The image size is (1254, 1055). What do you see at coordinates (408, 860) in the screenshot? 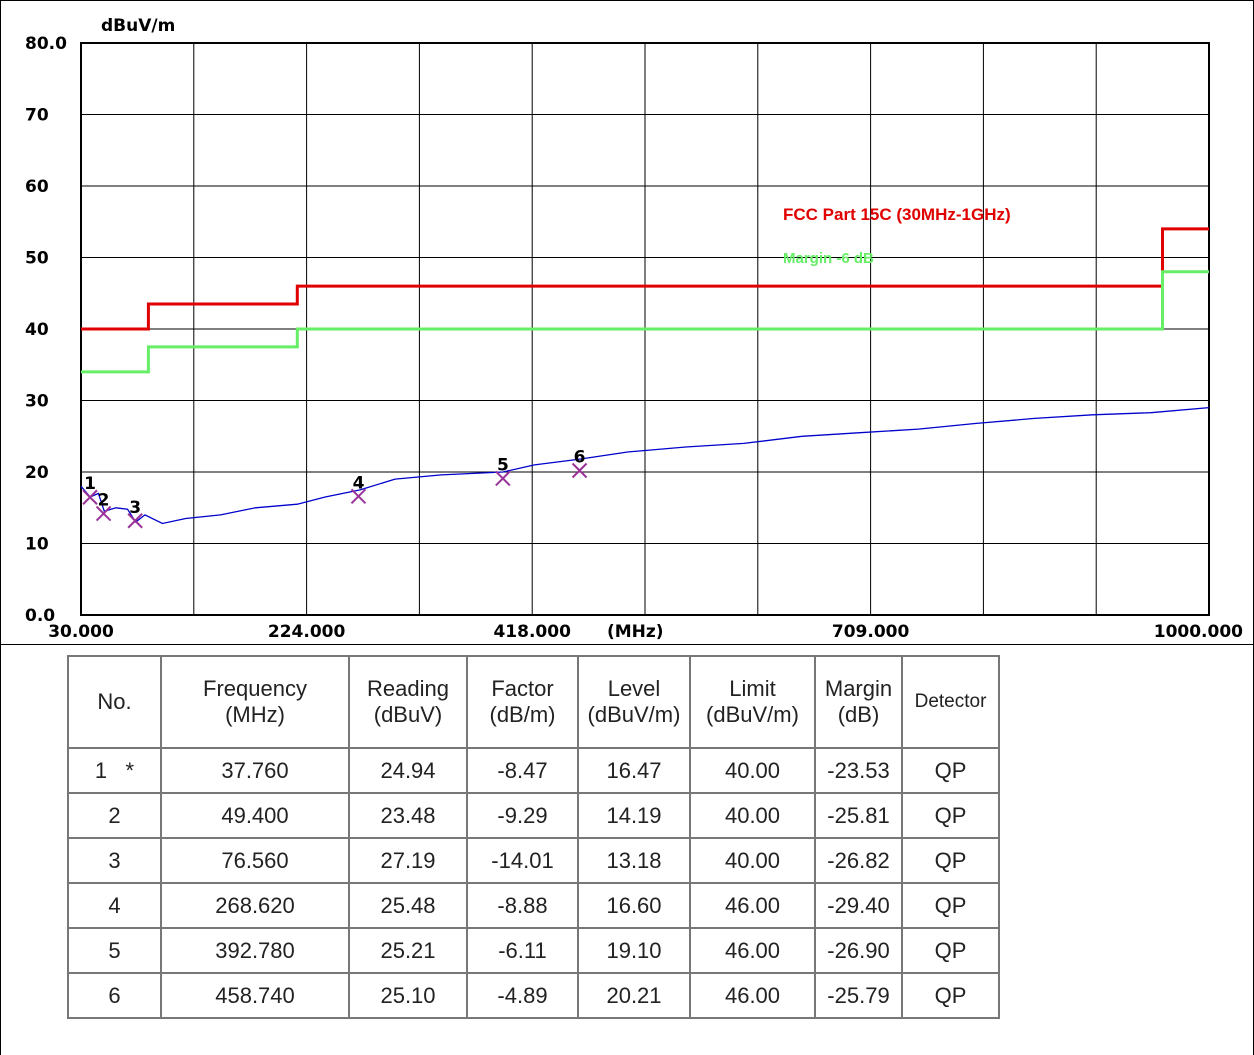
I see `table-cell: 27.19` at bounding box center [408, 860].